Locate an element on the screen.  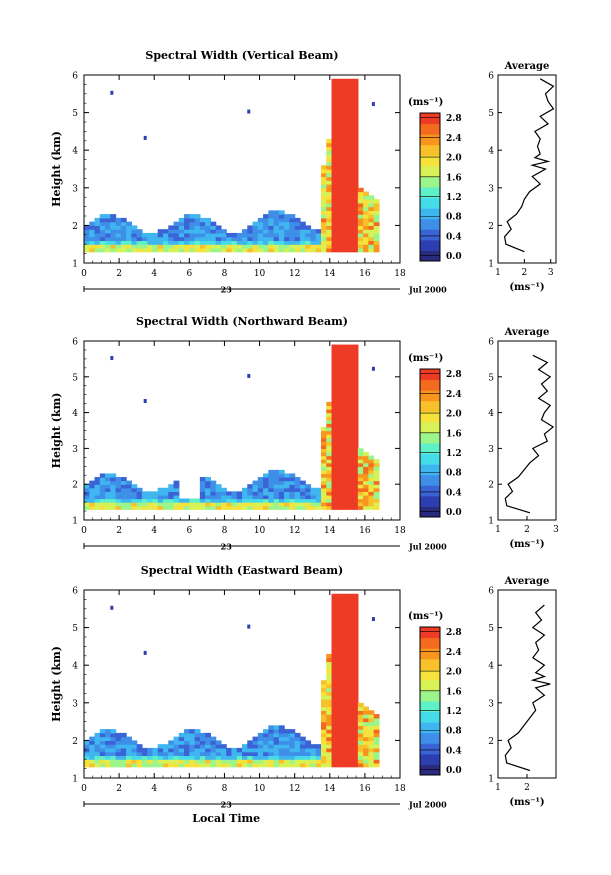
x-tick-label: 16 is located at coordinates (365, 274).